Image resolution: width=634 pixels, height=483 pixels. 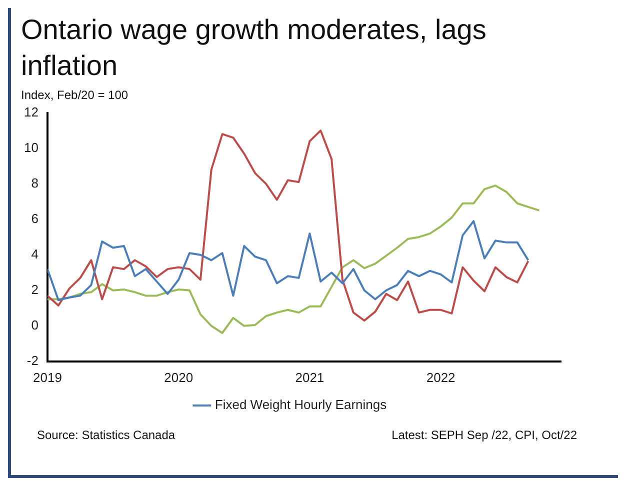 What do you see at coordinates (47, 377) in the screenshot?
I see `x-tick-label: 2019` at bounding box center [47, 377].